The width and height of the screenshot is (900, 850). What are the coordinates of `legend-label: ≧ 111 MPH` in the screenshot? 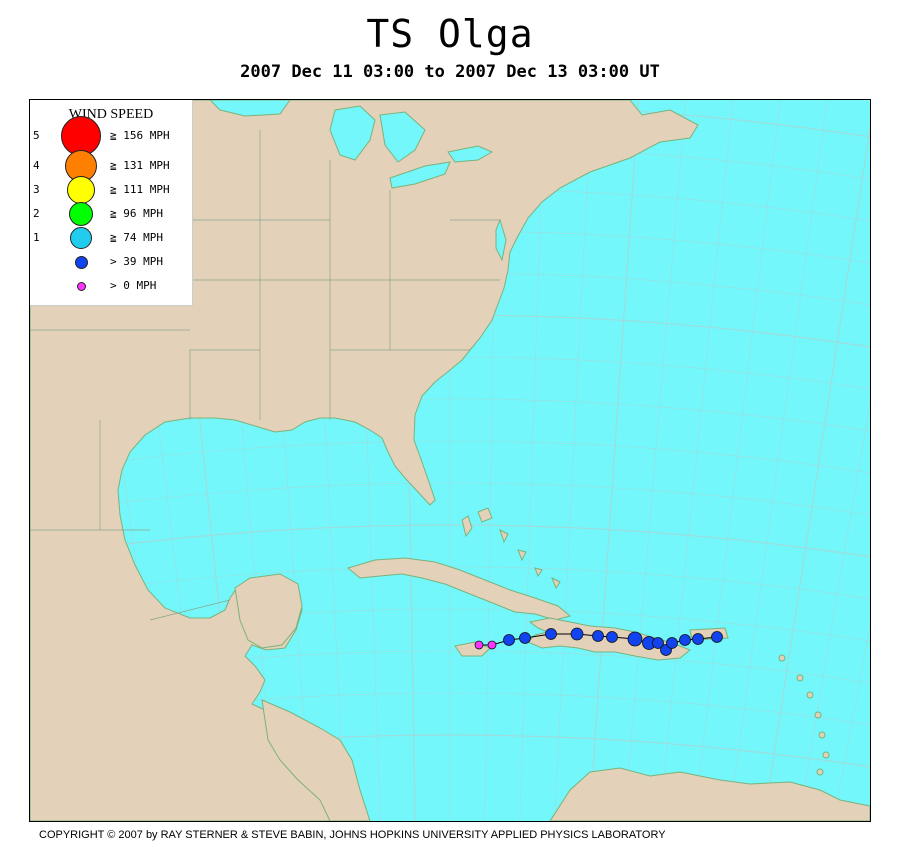 It's located at (140, 189).